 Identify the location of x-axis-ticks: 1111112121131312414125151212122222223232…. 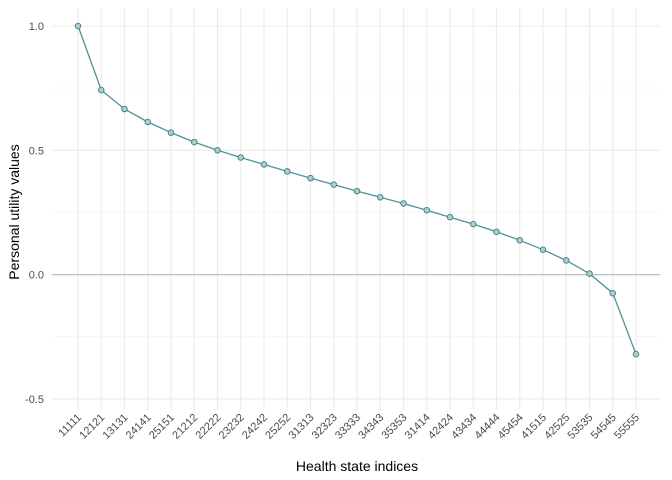
(349, 427).